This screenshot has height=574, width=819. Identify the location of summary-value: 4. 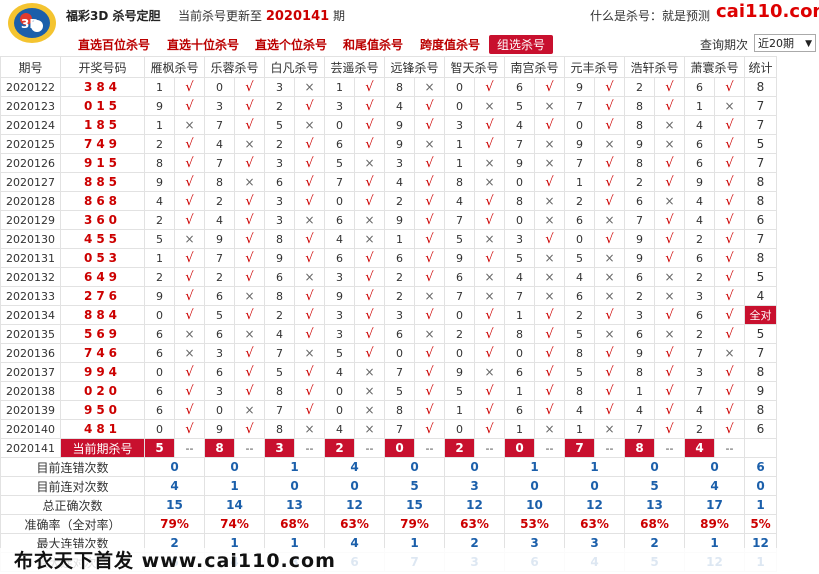
(174, 486).